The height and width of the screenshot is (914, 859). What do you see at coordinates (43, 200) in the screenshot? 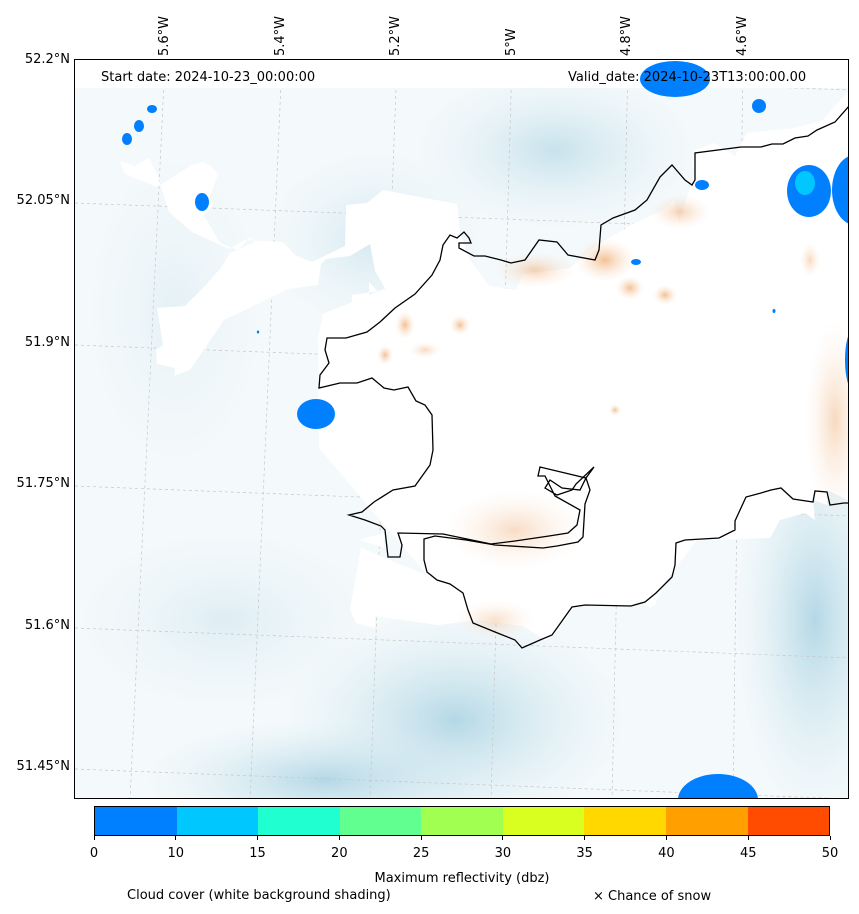
I see `lat-label: 52.05°N` at bounding box center [43, 200].